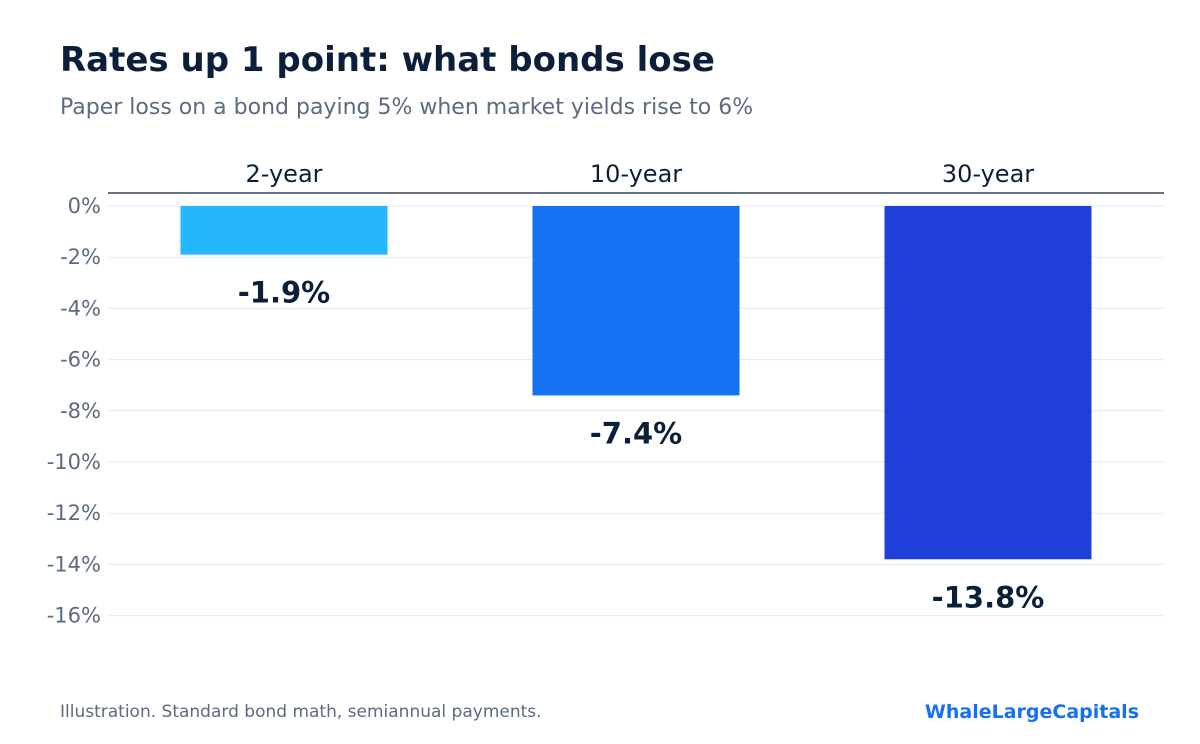  I want to click on category-labels: 2-year 10-year 30-year, so click(639, 174).